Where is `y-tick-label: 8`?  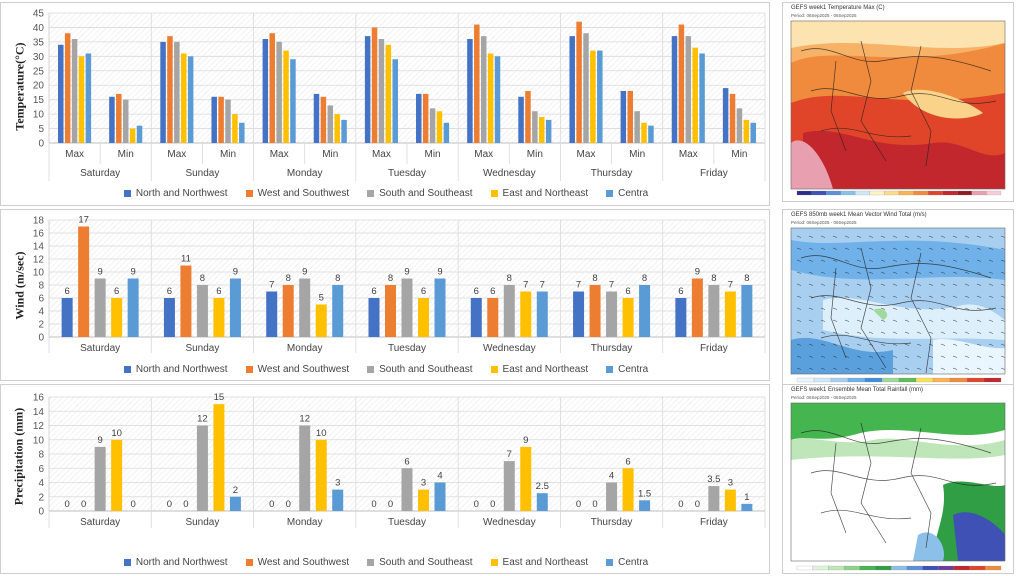
y-tick-label: 8 is located at coordinates (41, 455).